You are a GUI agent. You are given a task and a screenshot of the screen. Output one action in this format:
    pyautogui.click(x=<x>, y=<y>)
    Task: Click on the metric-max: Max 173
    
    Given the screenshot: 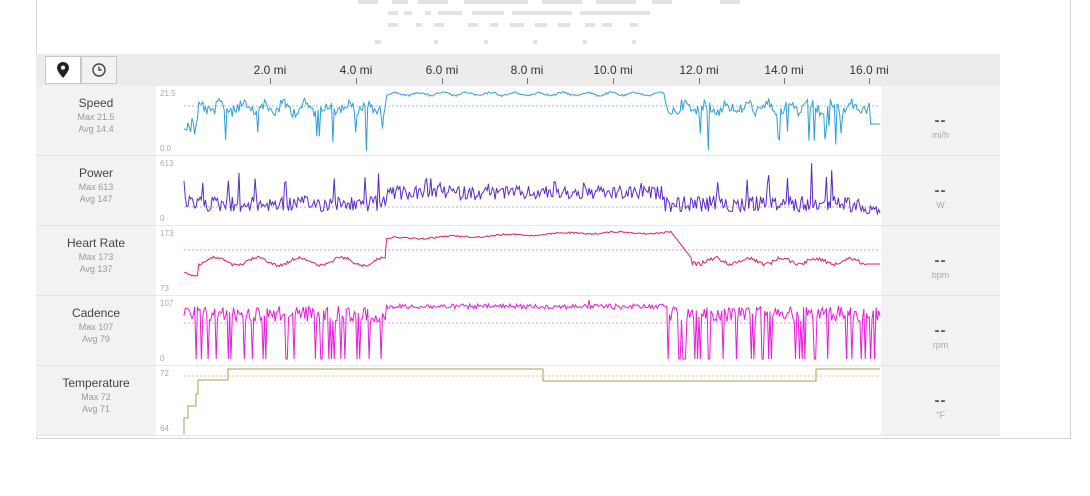 What is the action you would take?
    pyautogui.click(x=96, y=257)
    